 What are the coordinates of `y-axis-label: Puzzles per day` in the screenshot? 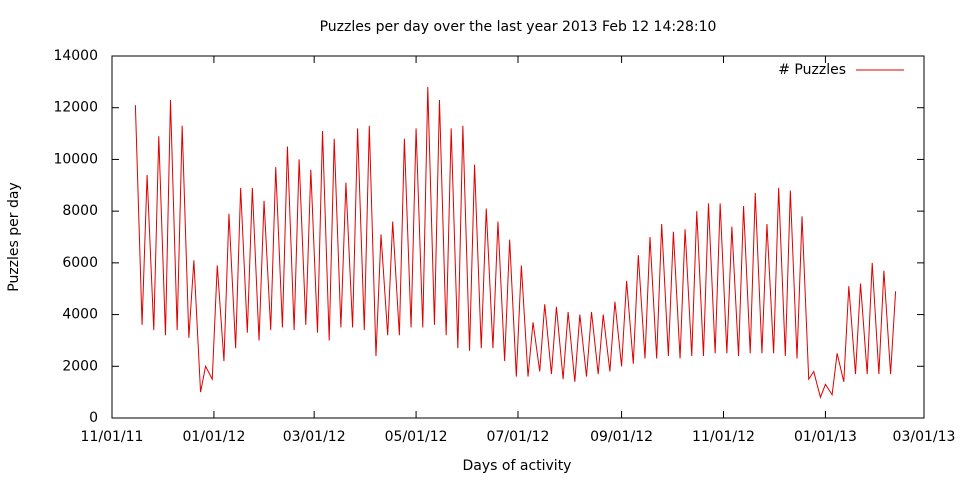 It's located at (14, 236).